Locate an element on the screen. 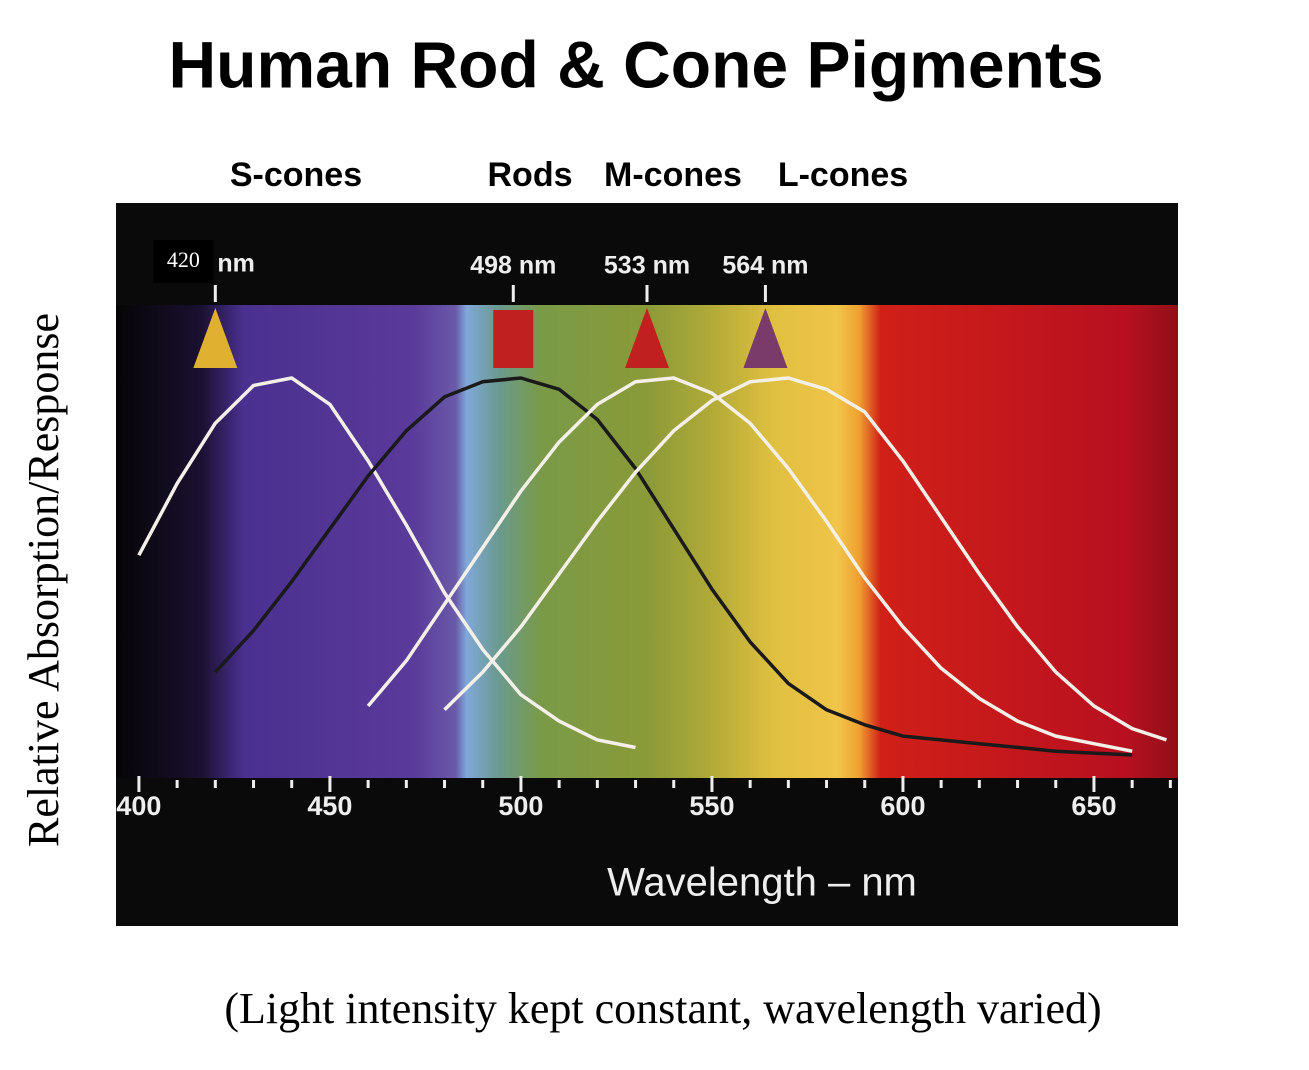 The image size is (1309, 1070). x-tick-label: 600 is located at coordinates (902, 806).